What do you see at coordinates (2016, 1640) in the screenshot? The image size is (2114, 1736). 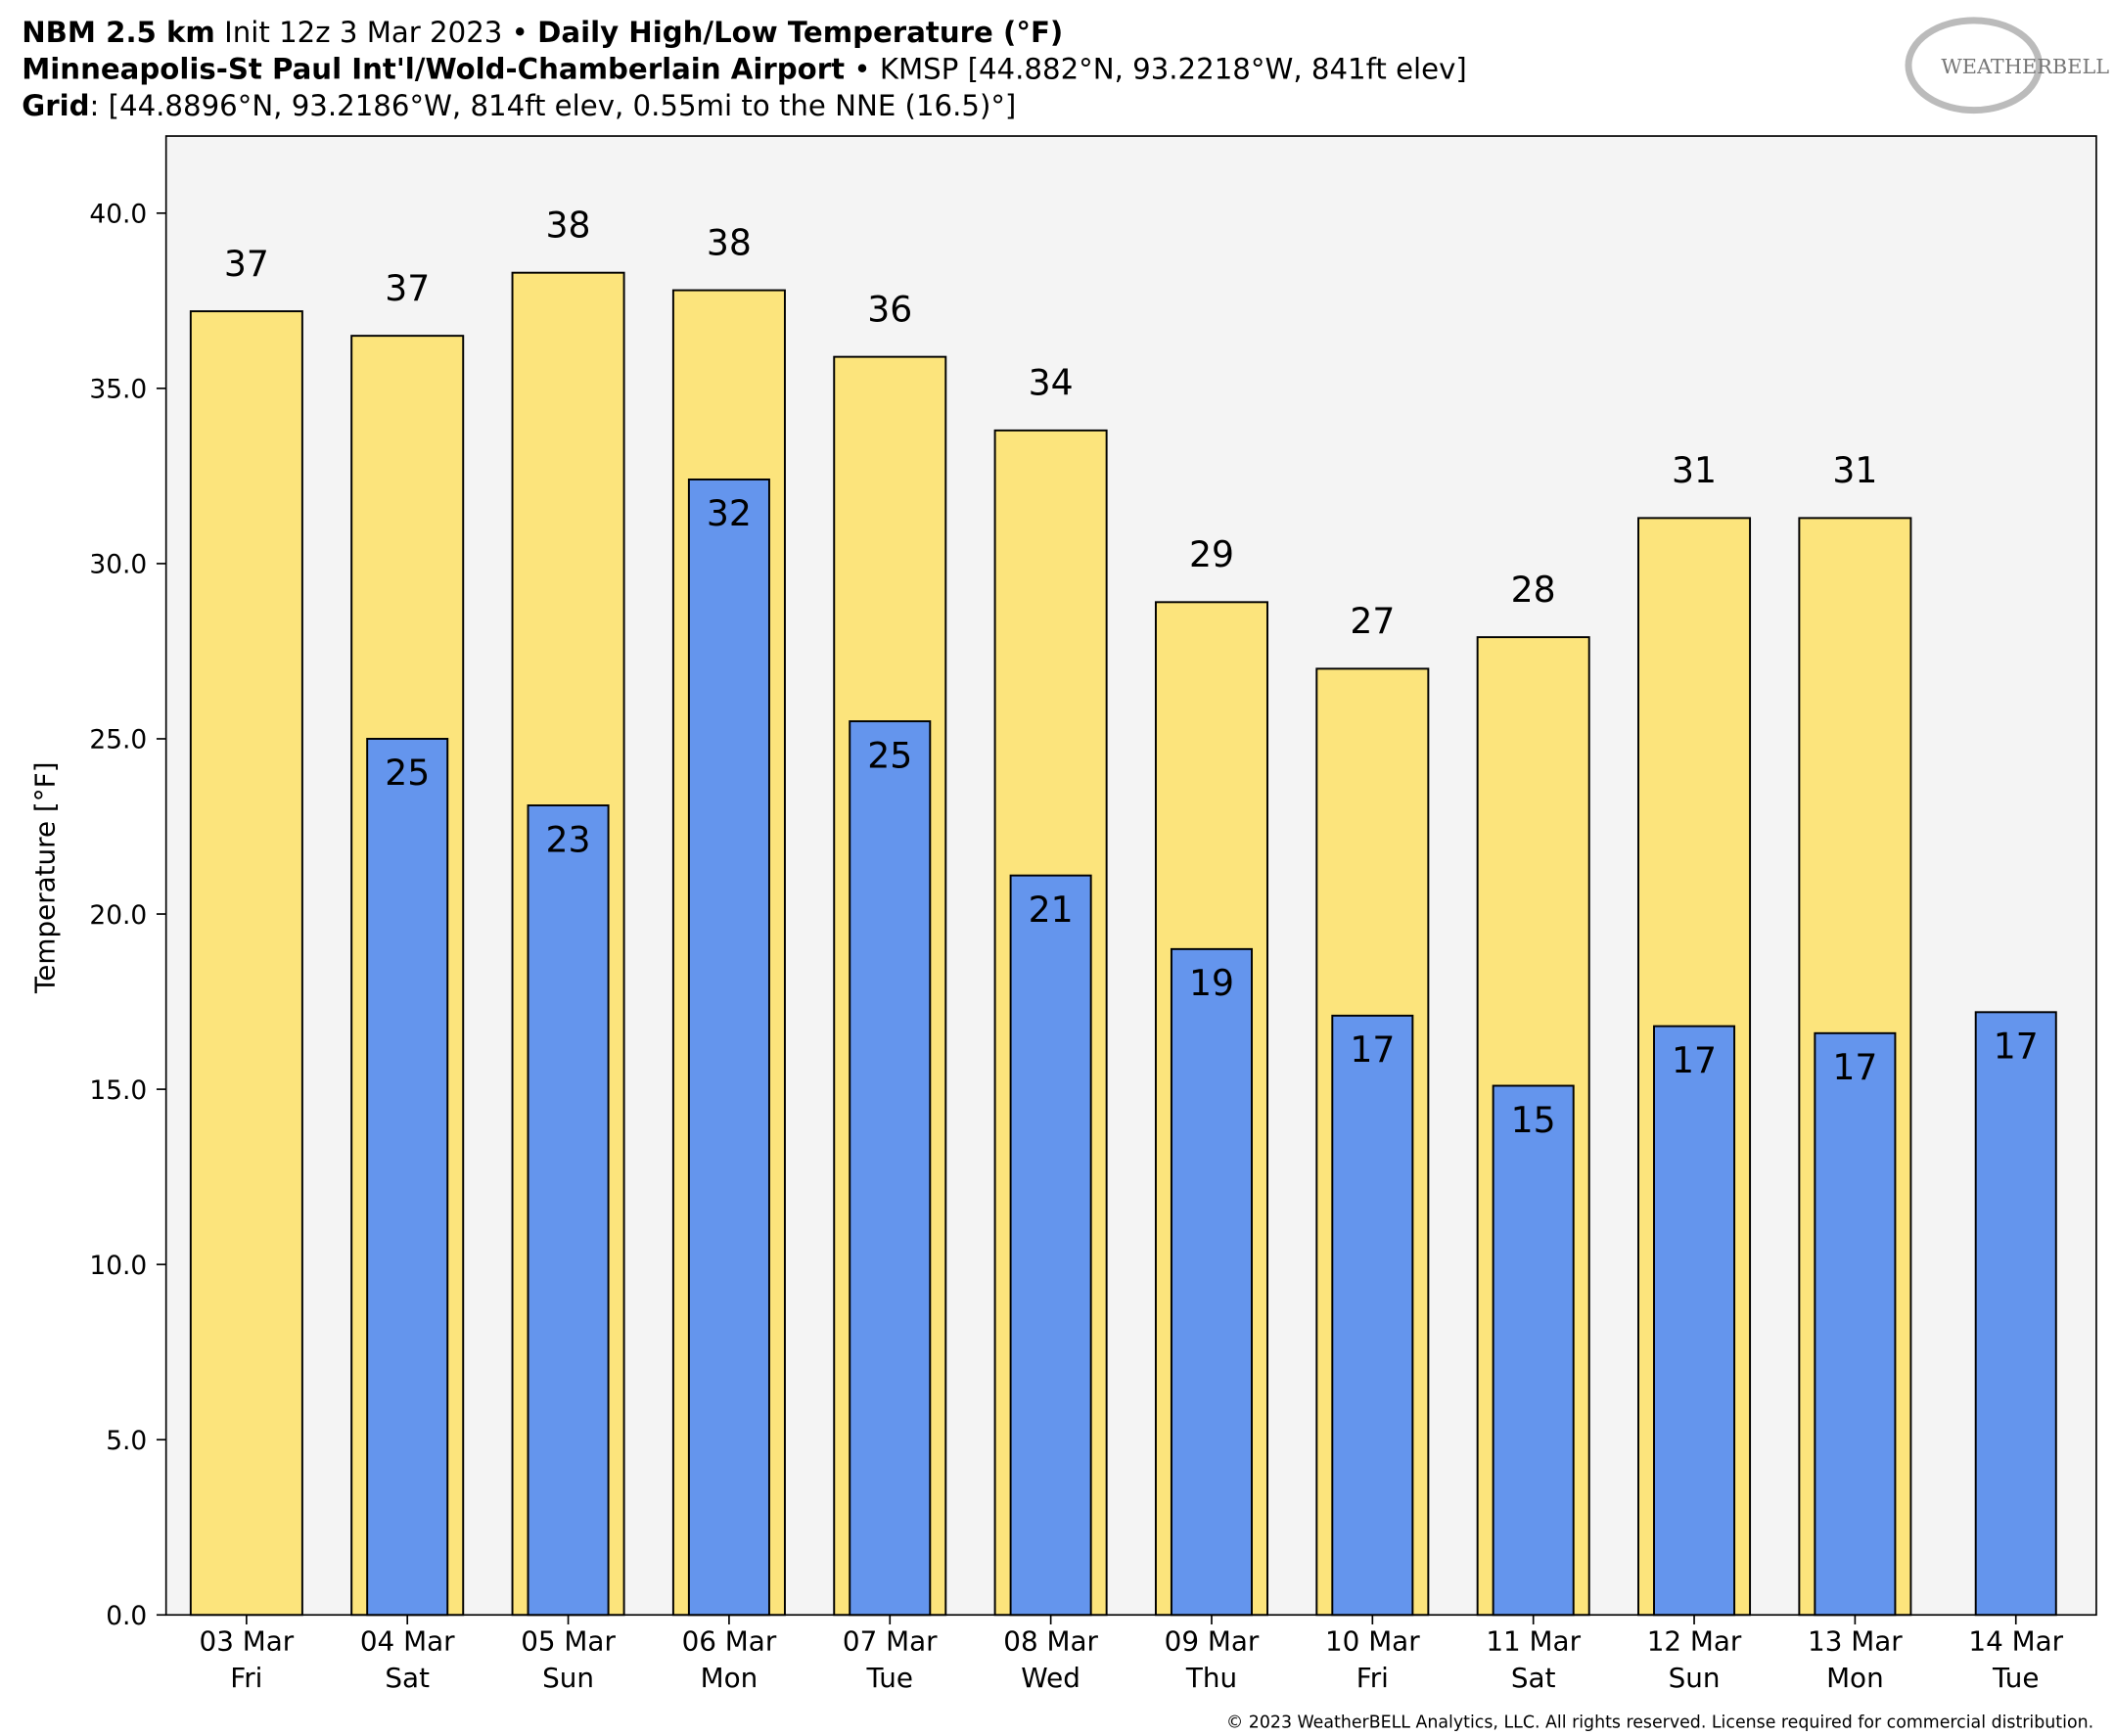 I see `x-tick-label: 14 Mar` at bounding box center [2016, 1640].